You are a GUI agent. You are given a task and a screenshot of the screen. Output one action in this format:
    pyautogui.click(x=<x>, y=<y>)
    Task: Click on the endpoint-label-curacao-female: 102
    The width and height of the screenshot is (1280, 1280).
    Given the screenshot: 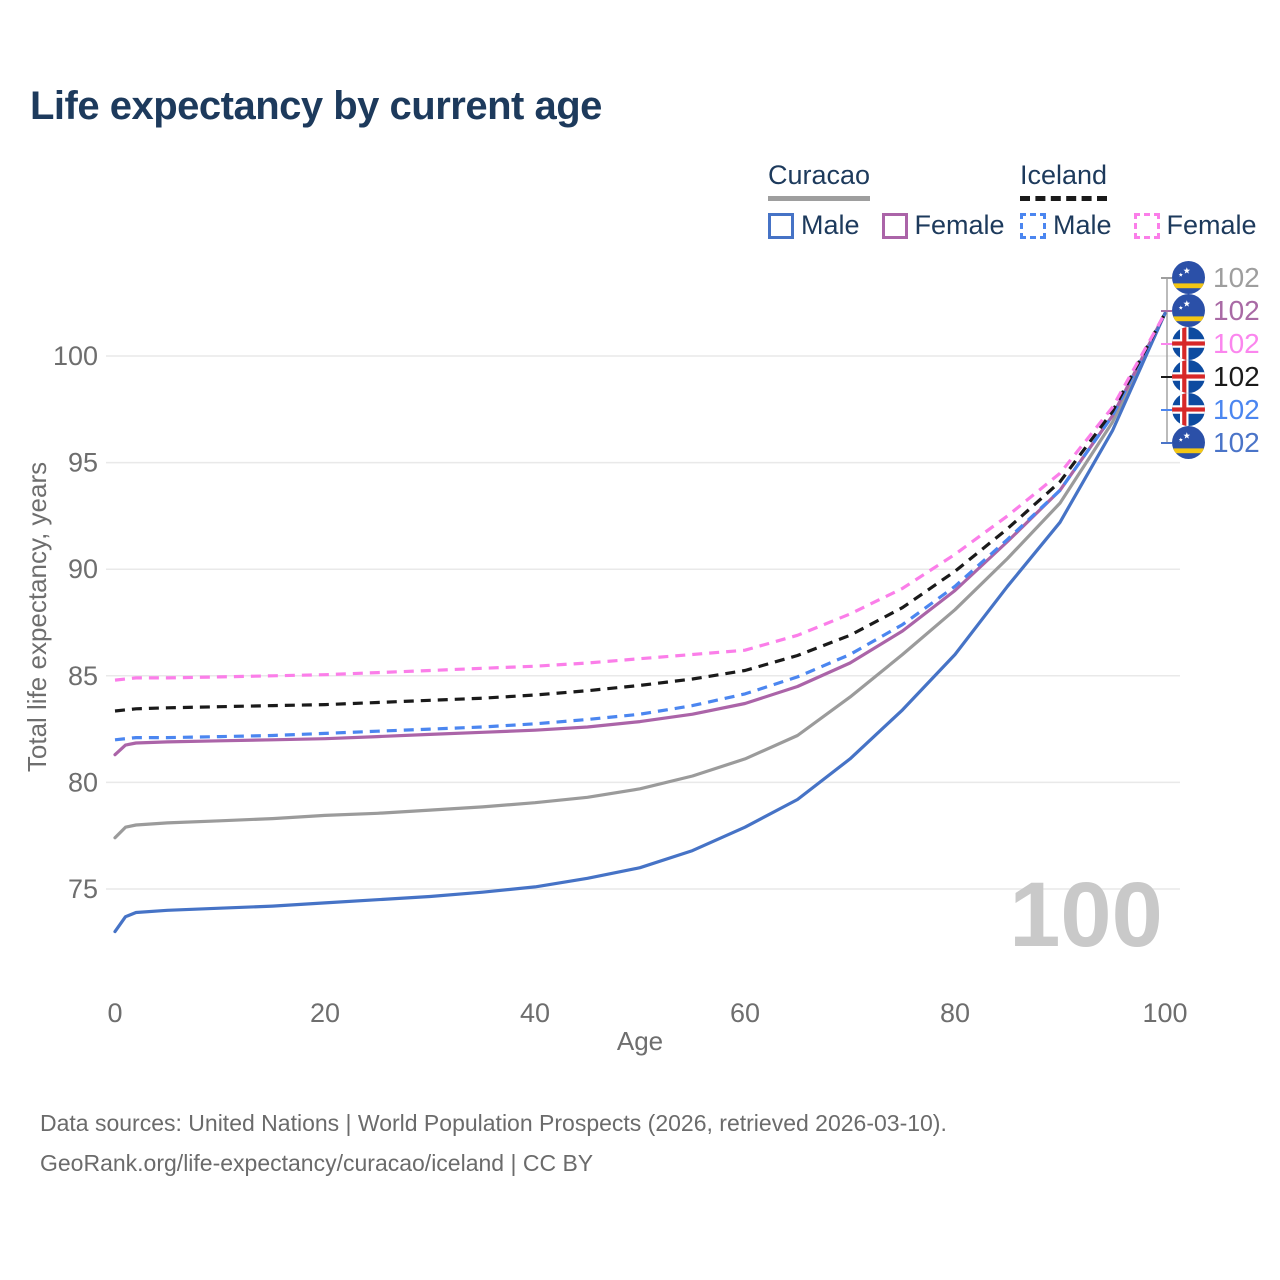 What is the action you would take?
    pyautogui.click(x=1216, y=310)
    